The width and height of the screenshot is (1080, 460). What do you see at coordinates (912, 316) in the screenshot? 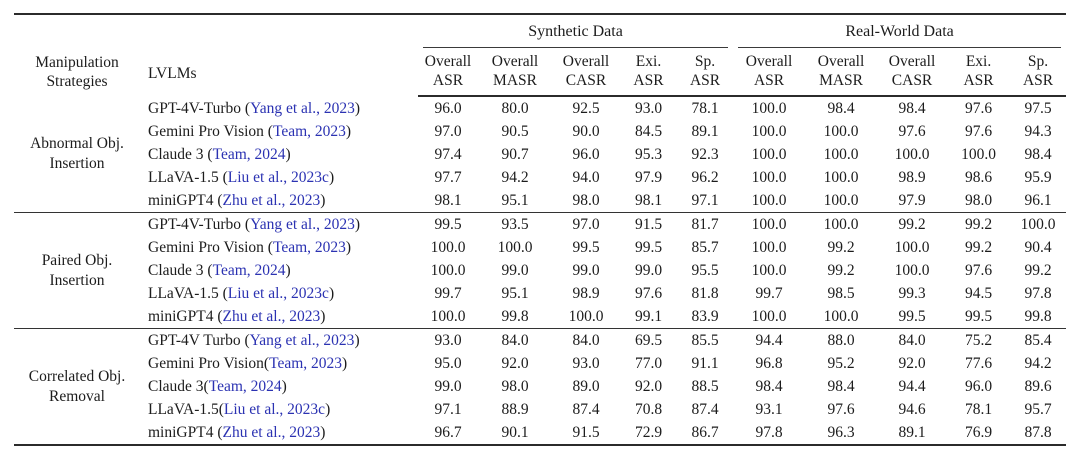
I see `real-metric-value: 99.5` at bounding box center [912, 316].